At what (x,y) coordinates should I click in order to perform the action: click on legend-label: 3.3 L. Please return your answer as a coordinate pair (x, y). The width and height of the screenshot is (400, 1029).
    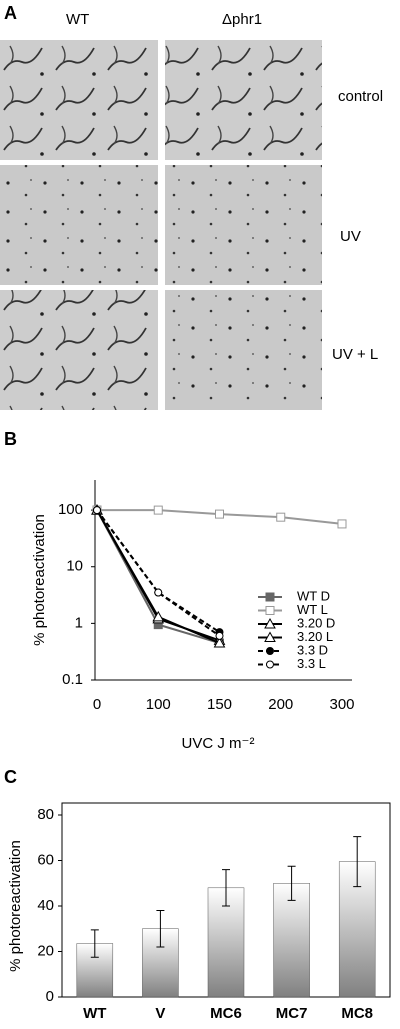
    Looking at the image, I should click on (311, 663).